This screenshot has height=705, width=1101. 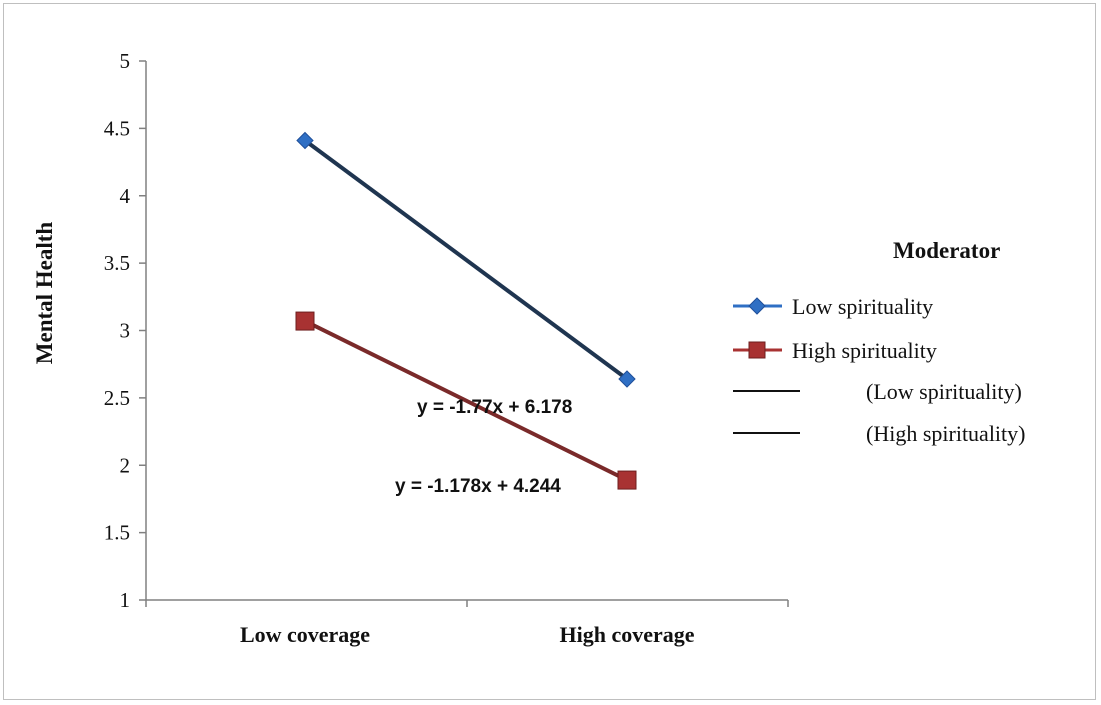 I want to click on legend-title: Moderator, so click(x=946, y=250).